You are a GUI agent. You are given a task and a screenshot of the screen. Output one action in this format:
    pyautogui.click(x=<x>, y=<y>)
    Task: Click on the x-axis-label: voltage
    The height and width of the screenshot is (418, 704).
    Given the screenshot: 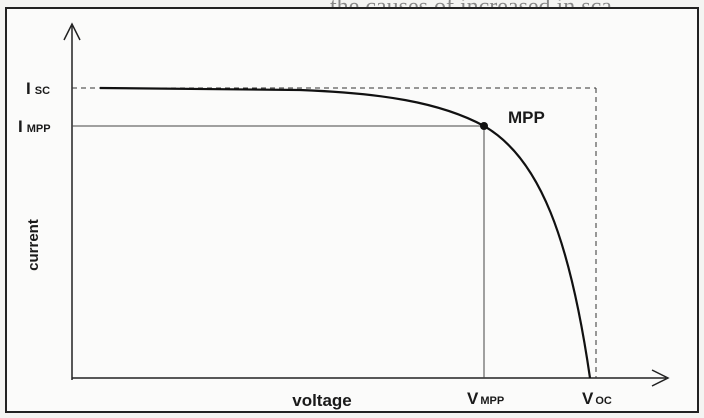 What is the action you would take?
    pyautogui.click(x=322, y=400)
    